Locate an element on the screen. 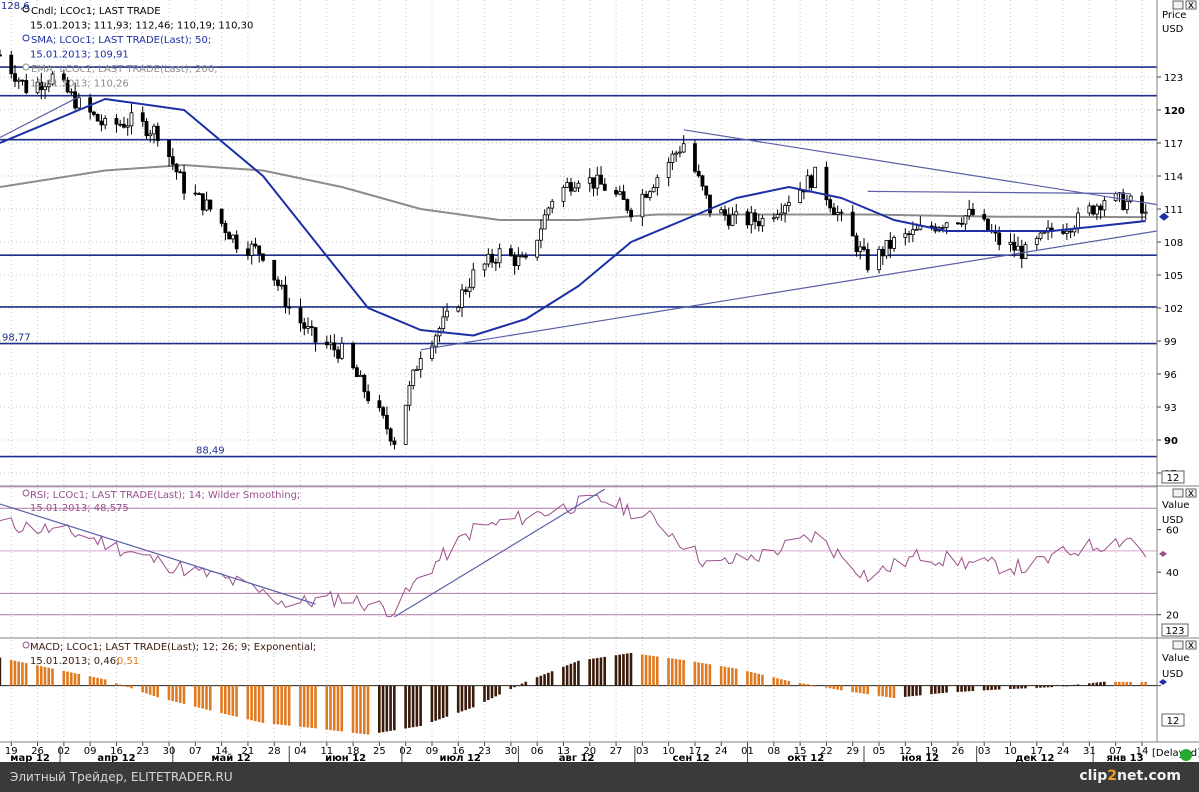 The width and height of the screenshot is (1199, 792). price-tick-label: 117 is located at coordinates (1173, 144).